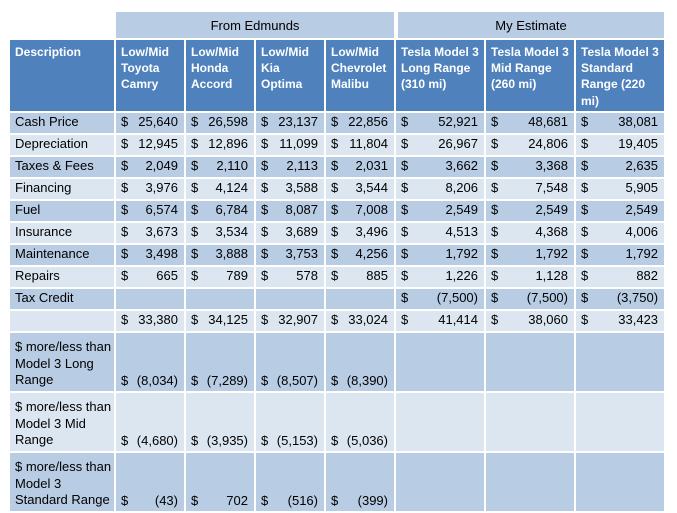 Image resolution: width=677 pixels, height=513 pixels. Describe the element at coordinates (232, 166) in the screenshot. I see `amount-value: 2,110` at that location.